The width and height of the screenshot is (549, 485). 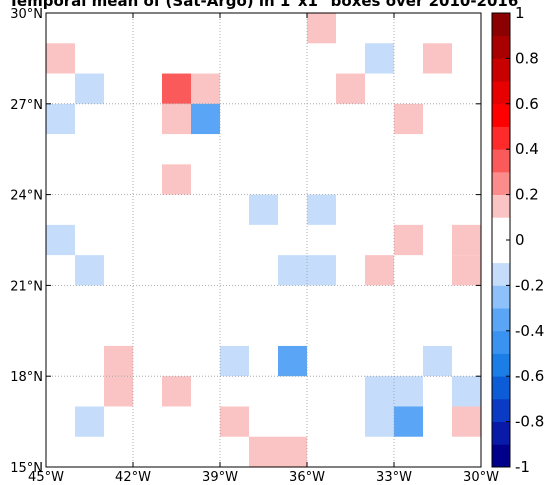 What do you see at coordinates (527, 195) in the screenshot?
I see `colorbar-tick-label: 0.2` at bounding box center [527, 195].